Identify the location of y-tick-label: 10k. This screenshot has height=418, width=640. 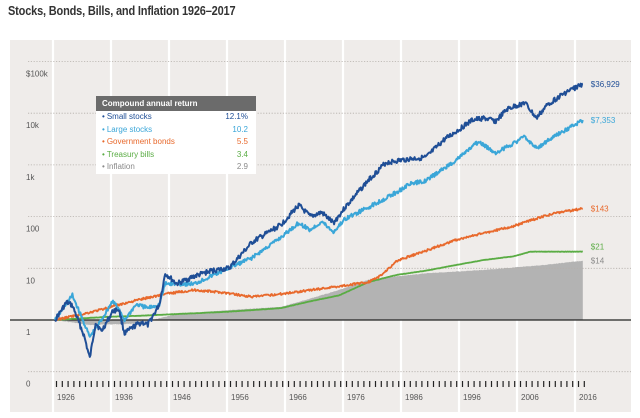
(33, 125).